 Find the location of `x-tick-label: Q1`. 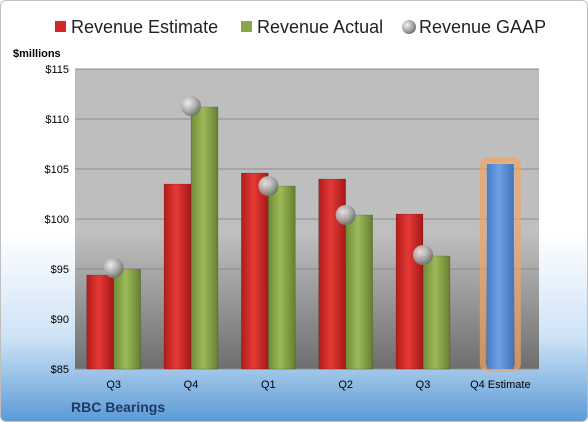

x-tick-label: Q1 is located at coordinates (268, 385).